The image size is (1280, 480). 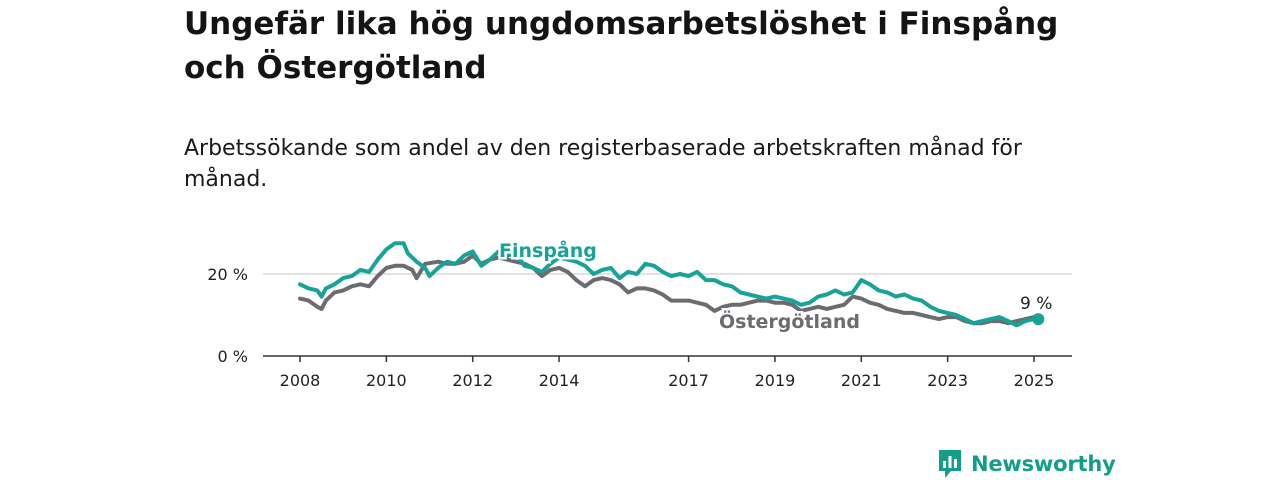 I want to click on series-label-ostergotland: Östergötland, so click(x=789, y=321).